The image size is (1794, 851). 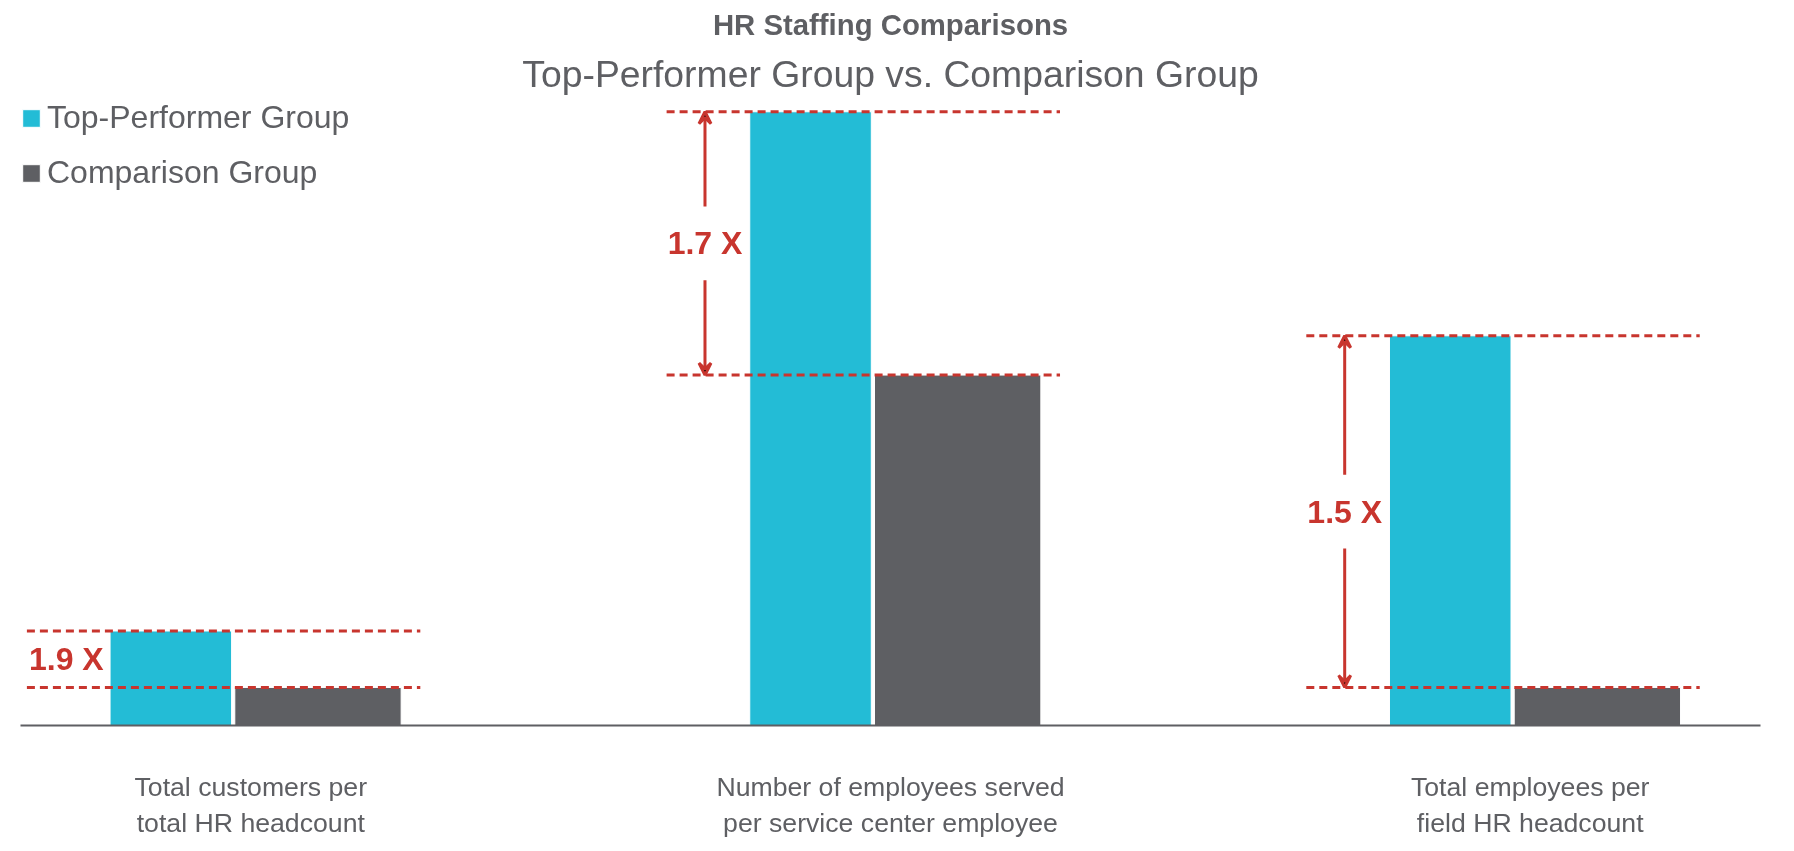 I want to click on chart-title: HR Staffing Comparisons, so click(x=890, y=24).